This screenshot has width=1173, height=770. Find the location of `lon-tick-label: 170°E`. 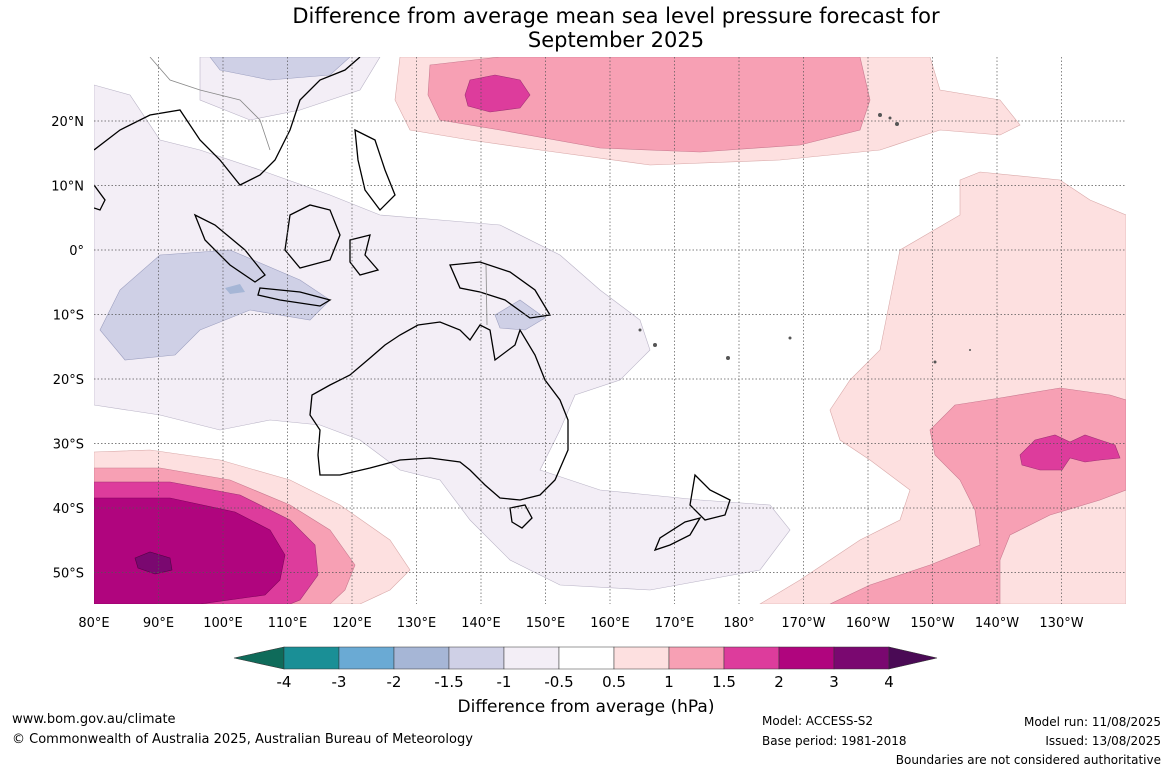

lon-tick-label: 170°E is located at coordinates (675, 623).